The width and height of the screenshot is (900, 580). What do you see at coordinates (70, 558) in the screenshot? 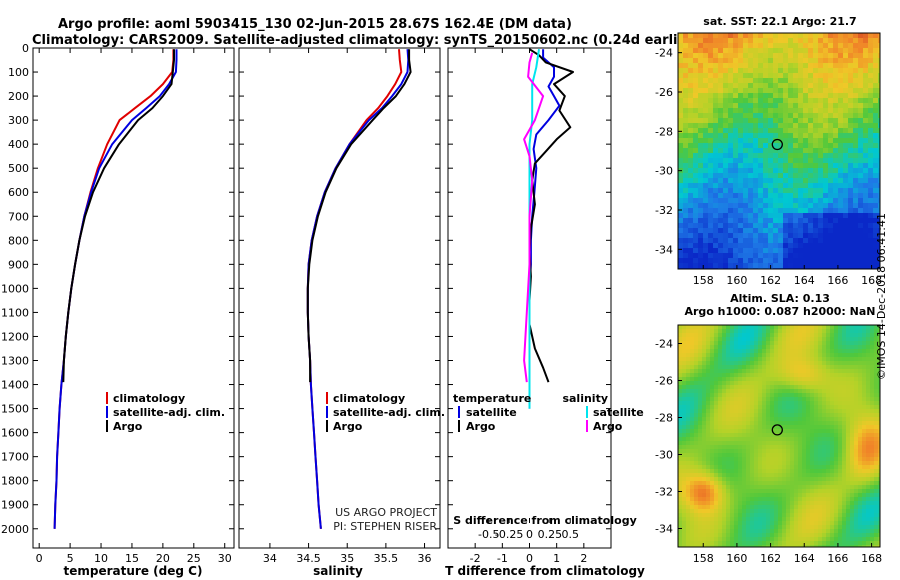
I see `x-tick-label: 5` at bounding box center [70, 558].